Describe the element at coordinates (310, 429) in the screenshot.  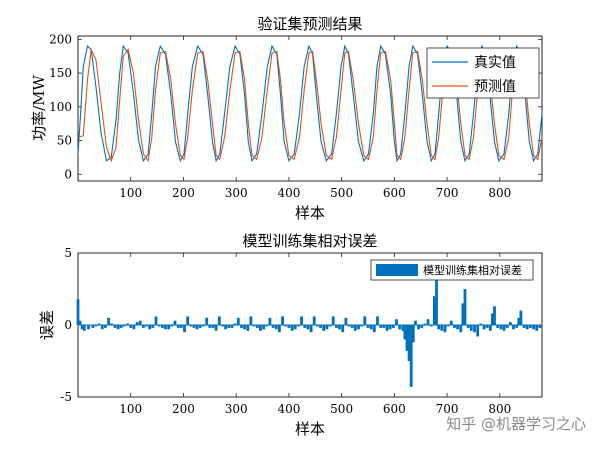
I see `x-axis-label: 样本` at that location.